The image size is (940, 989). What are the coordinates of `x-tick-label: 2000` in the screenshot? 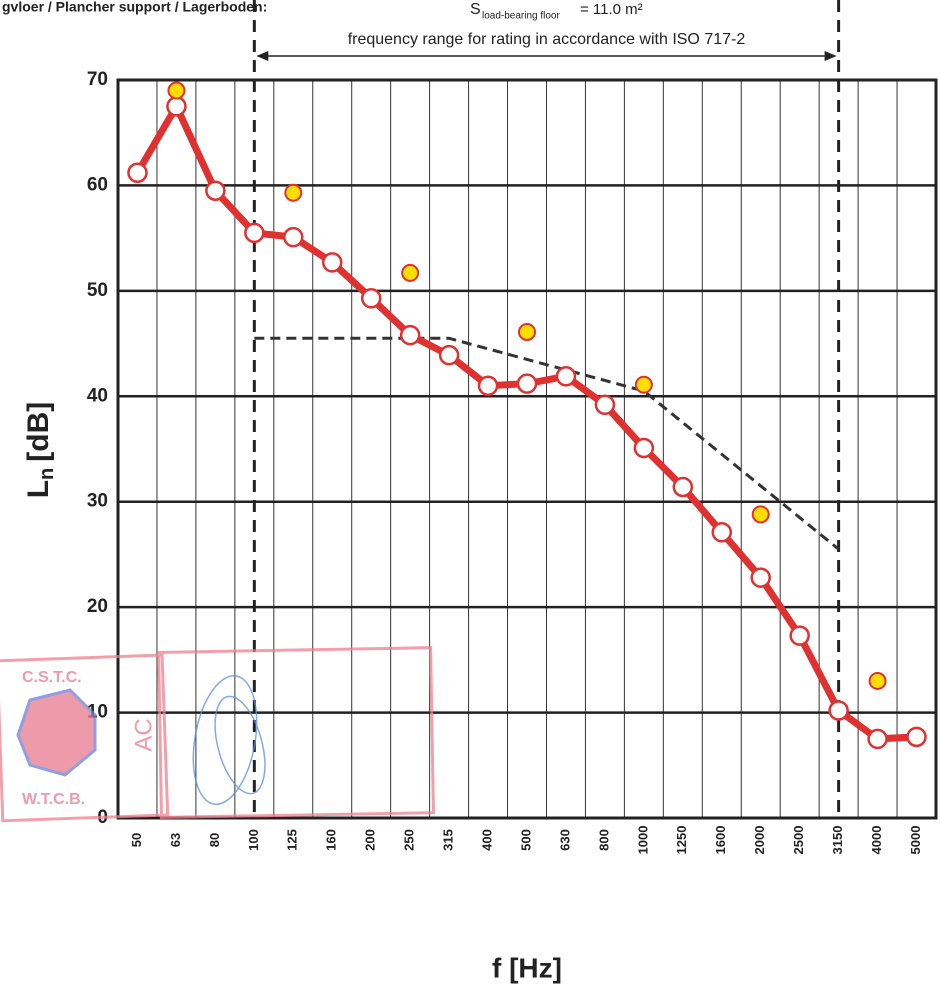 It's located at (759, 840).